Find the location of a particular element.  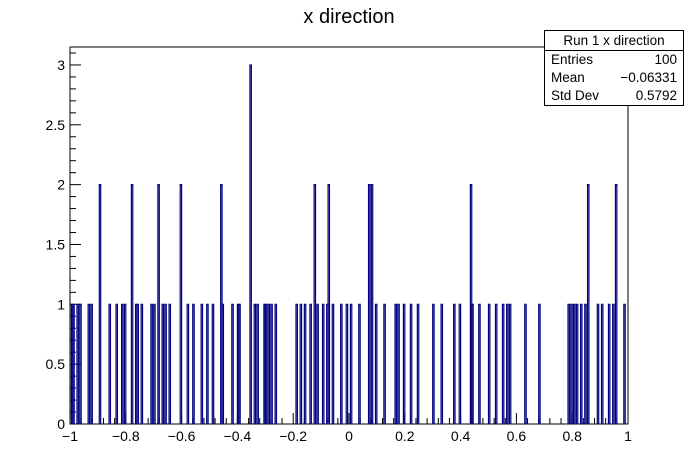

x-tick-label: 0 is located at coordinates (349, 436).